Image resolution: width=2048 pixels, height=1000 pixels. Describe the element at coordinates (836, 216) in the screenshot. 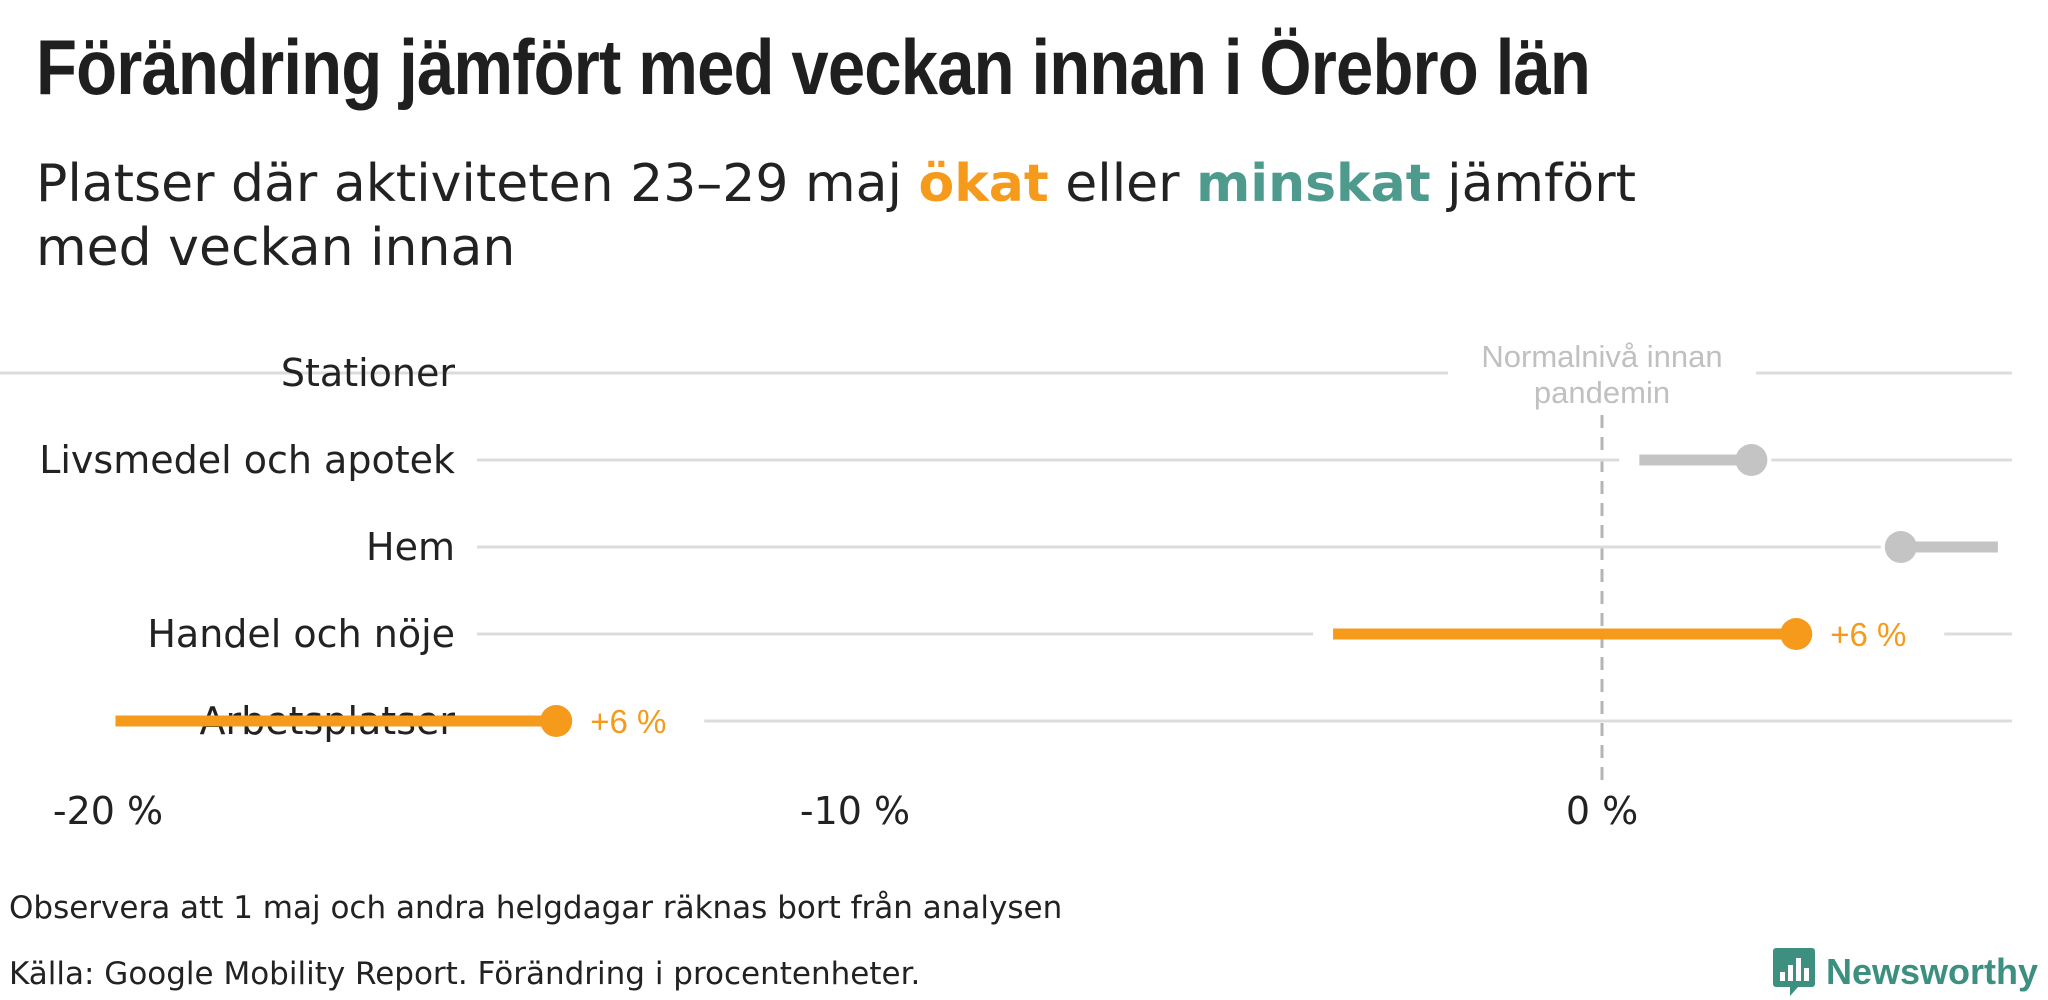

I see `subtitle-text-3: jämfört med veckan innan` at that location.